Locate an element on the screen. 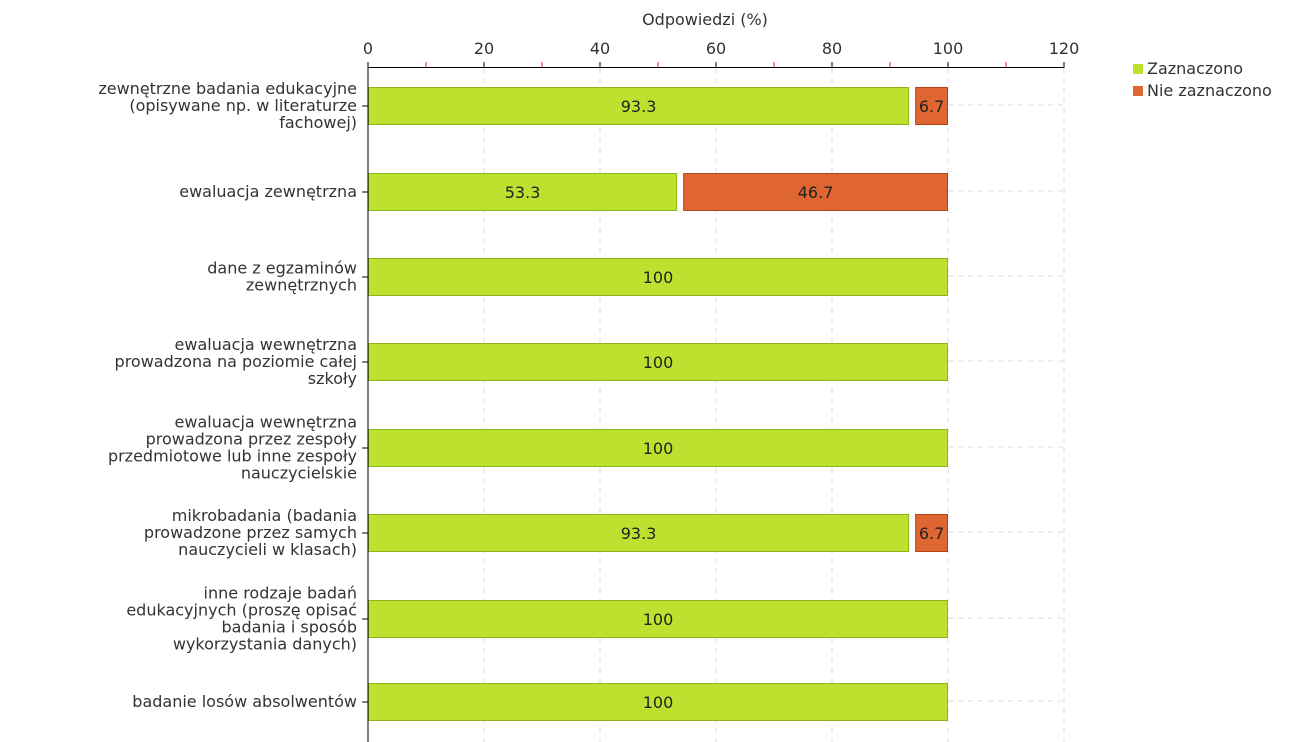 This screenshot has width=1309, height=742. bar-value-label: 53.3 is located at coordinates (523, 192).